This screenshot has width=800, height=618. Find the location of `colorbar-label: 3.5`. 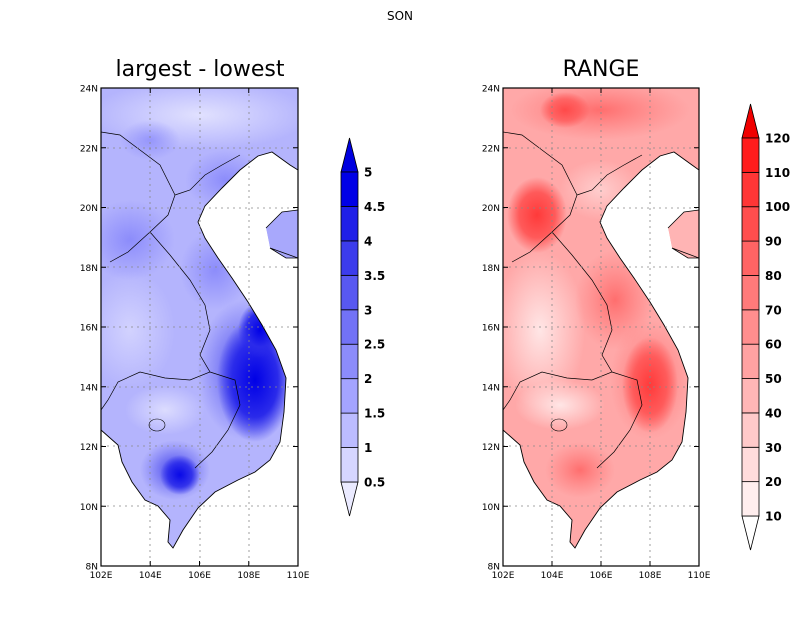

colorbar-label: 3.5 is located at coordinates (374, 276).